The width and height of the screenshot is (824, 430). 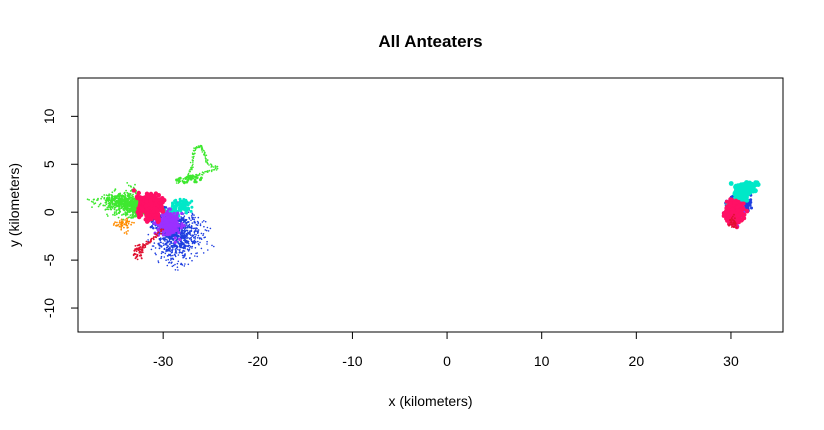 I want to click on y-axis: -10 -5 0 5 10, so click(x=60, y=213).